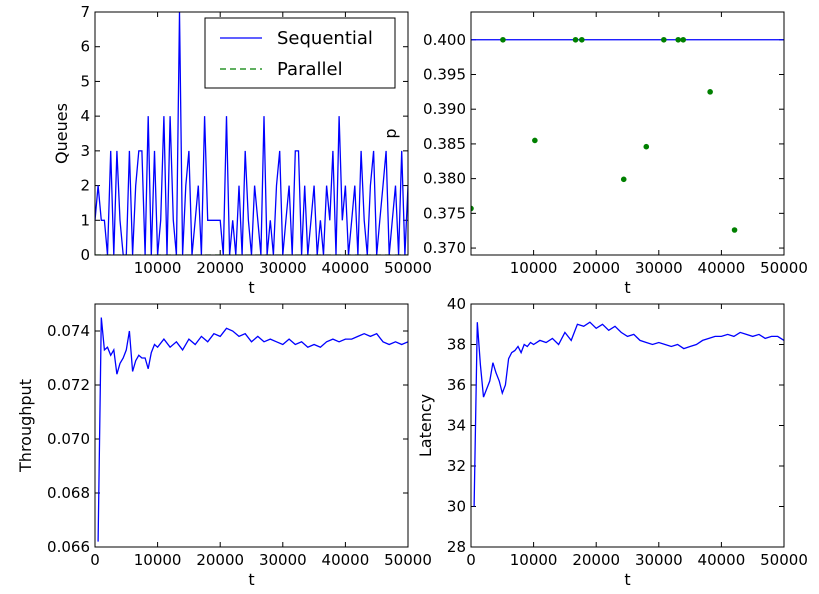 The height and width of the screenshot is (594, 819). Describe the element at coordinates (627, 287) in the screenshot. I see `p-xlabel: t` at that location.